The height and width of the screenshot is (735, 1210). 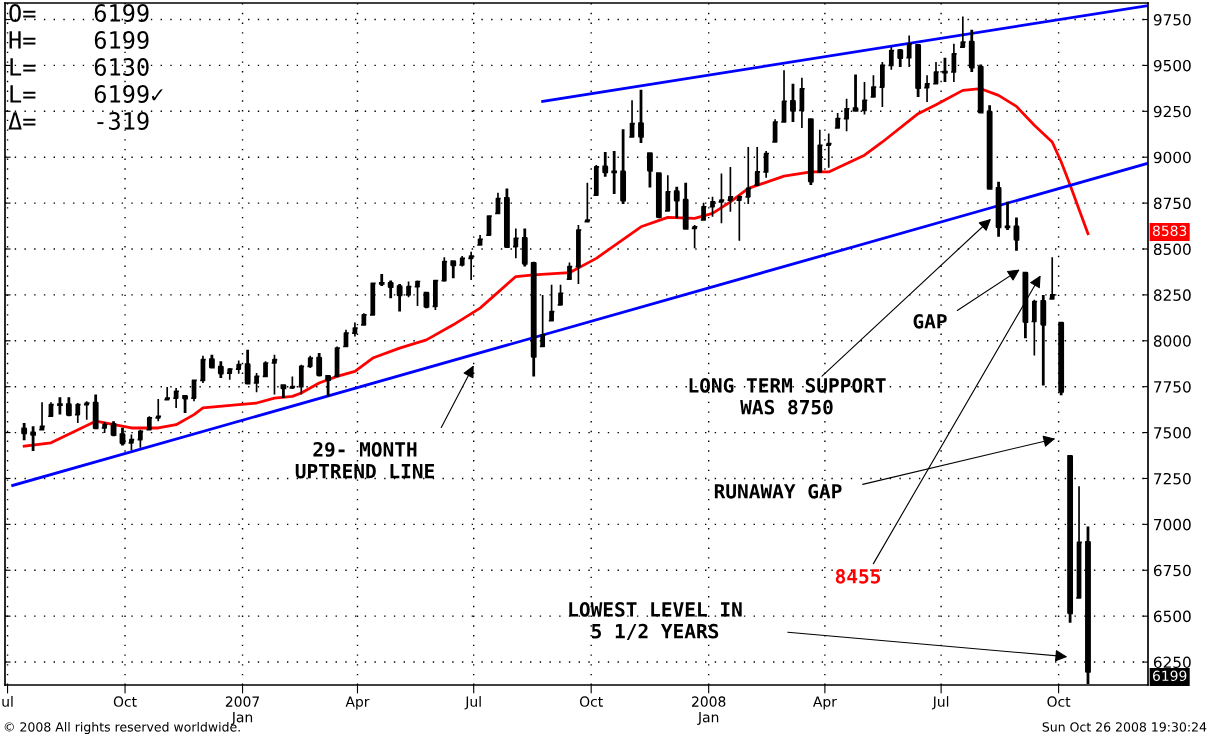 What do you see at coordinates (1172, 662) in the screenshot?
I see `y-tick-label: 6250` at bounding box center [1172, 662].